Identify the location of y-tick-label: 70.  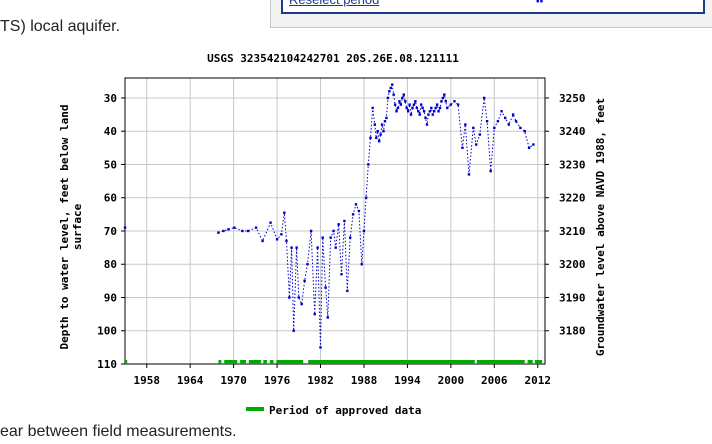
(110, 231).